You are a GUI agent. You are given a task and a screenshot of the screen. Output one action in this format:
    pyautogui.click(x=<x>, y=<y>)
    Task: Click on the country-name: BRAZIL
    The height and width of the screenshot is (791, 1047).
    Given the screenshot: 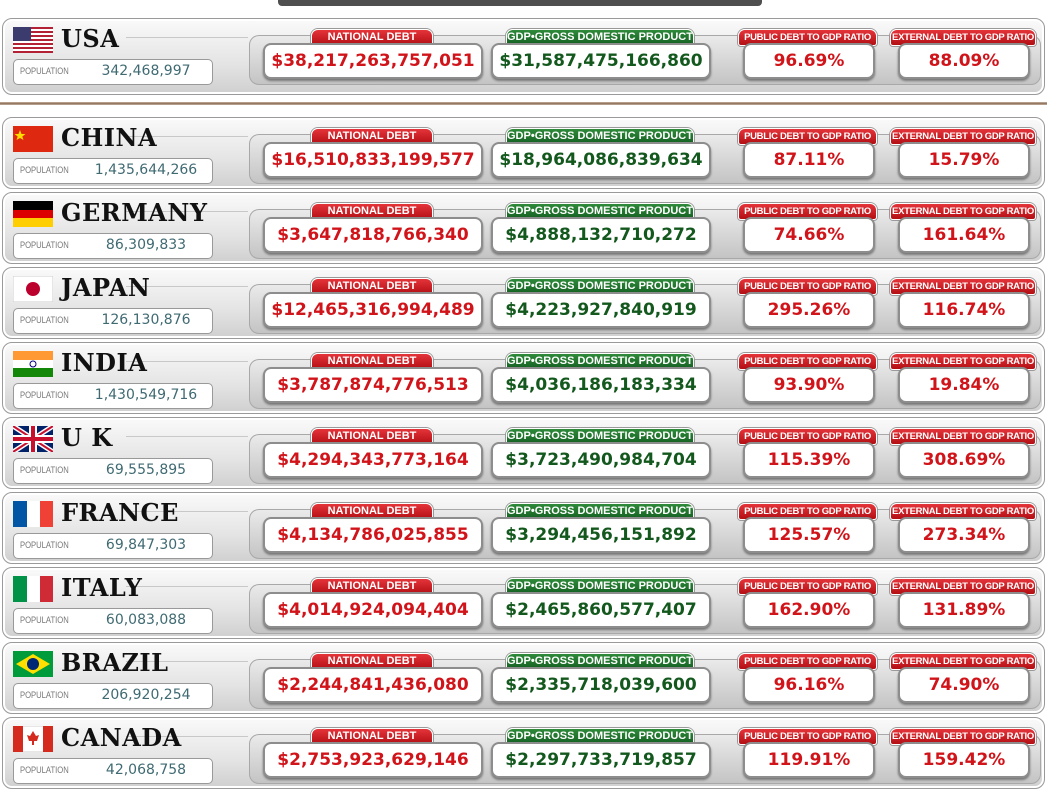 What is the action you would take?
    pyautogui.click(x=115, y=662)
    